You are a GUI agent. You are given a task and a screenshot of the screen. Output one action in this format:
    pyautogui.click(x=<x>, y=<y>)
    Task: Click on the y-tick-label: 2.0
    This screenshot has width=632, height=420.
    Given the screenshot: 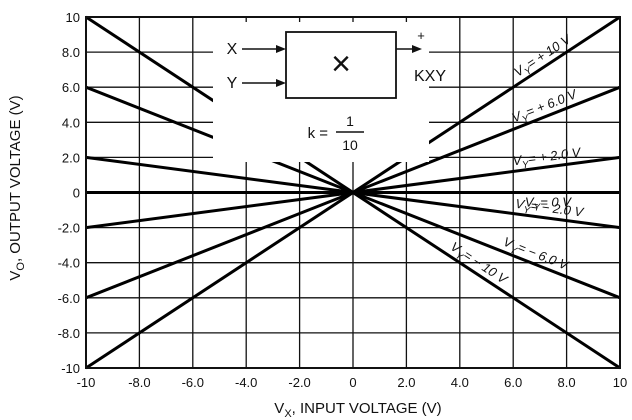 What is the action you would take?
    pyautogui.click(x=71, y=157)
    